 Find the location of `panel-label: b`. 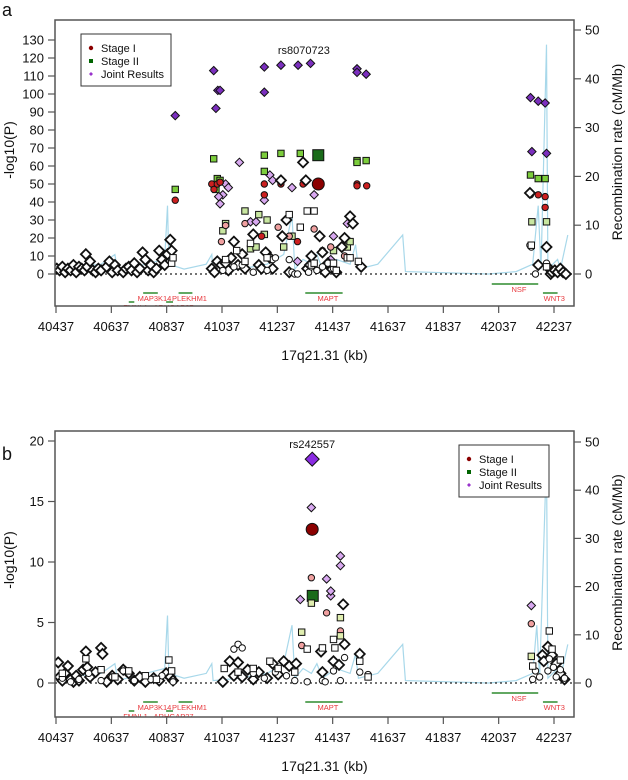

panel-label: b is located at coordinates (7, 454).